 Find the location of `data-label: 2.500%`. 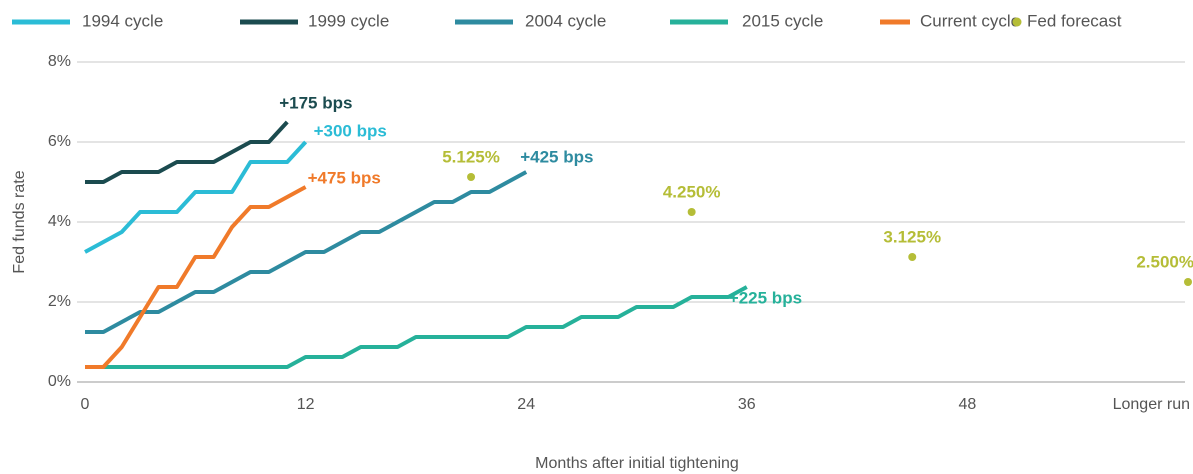

data-label: 2.500% is located at coordinates (1164, 261).